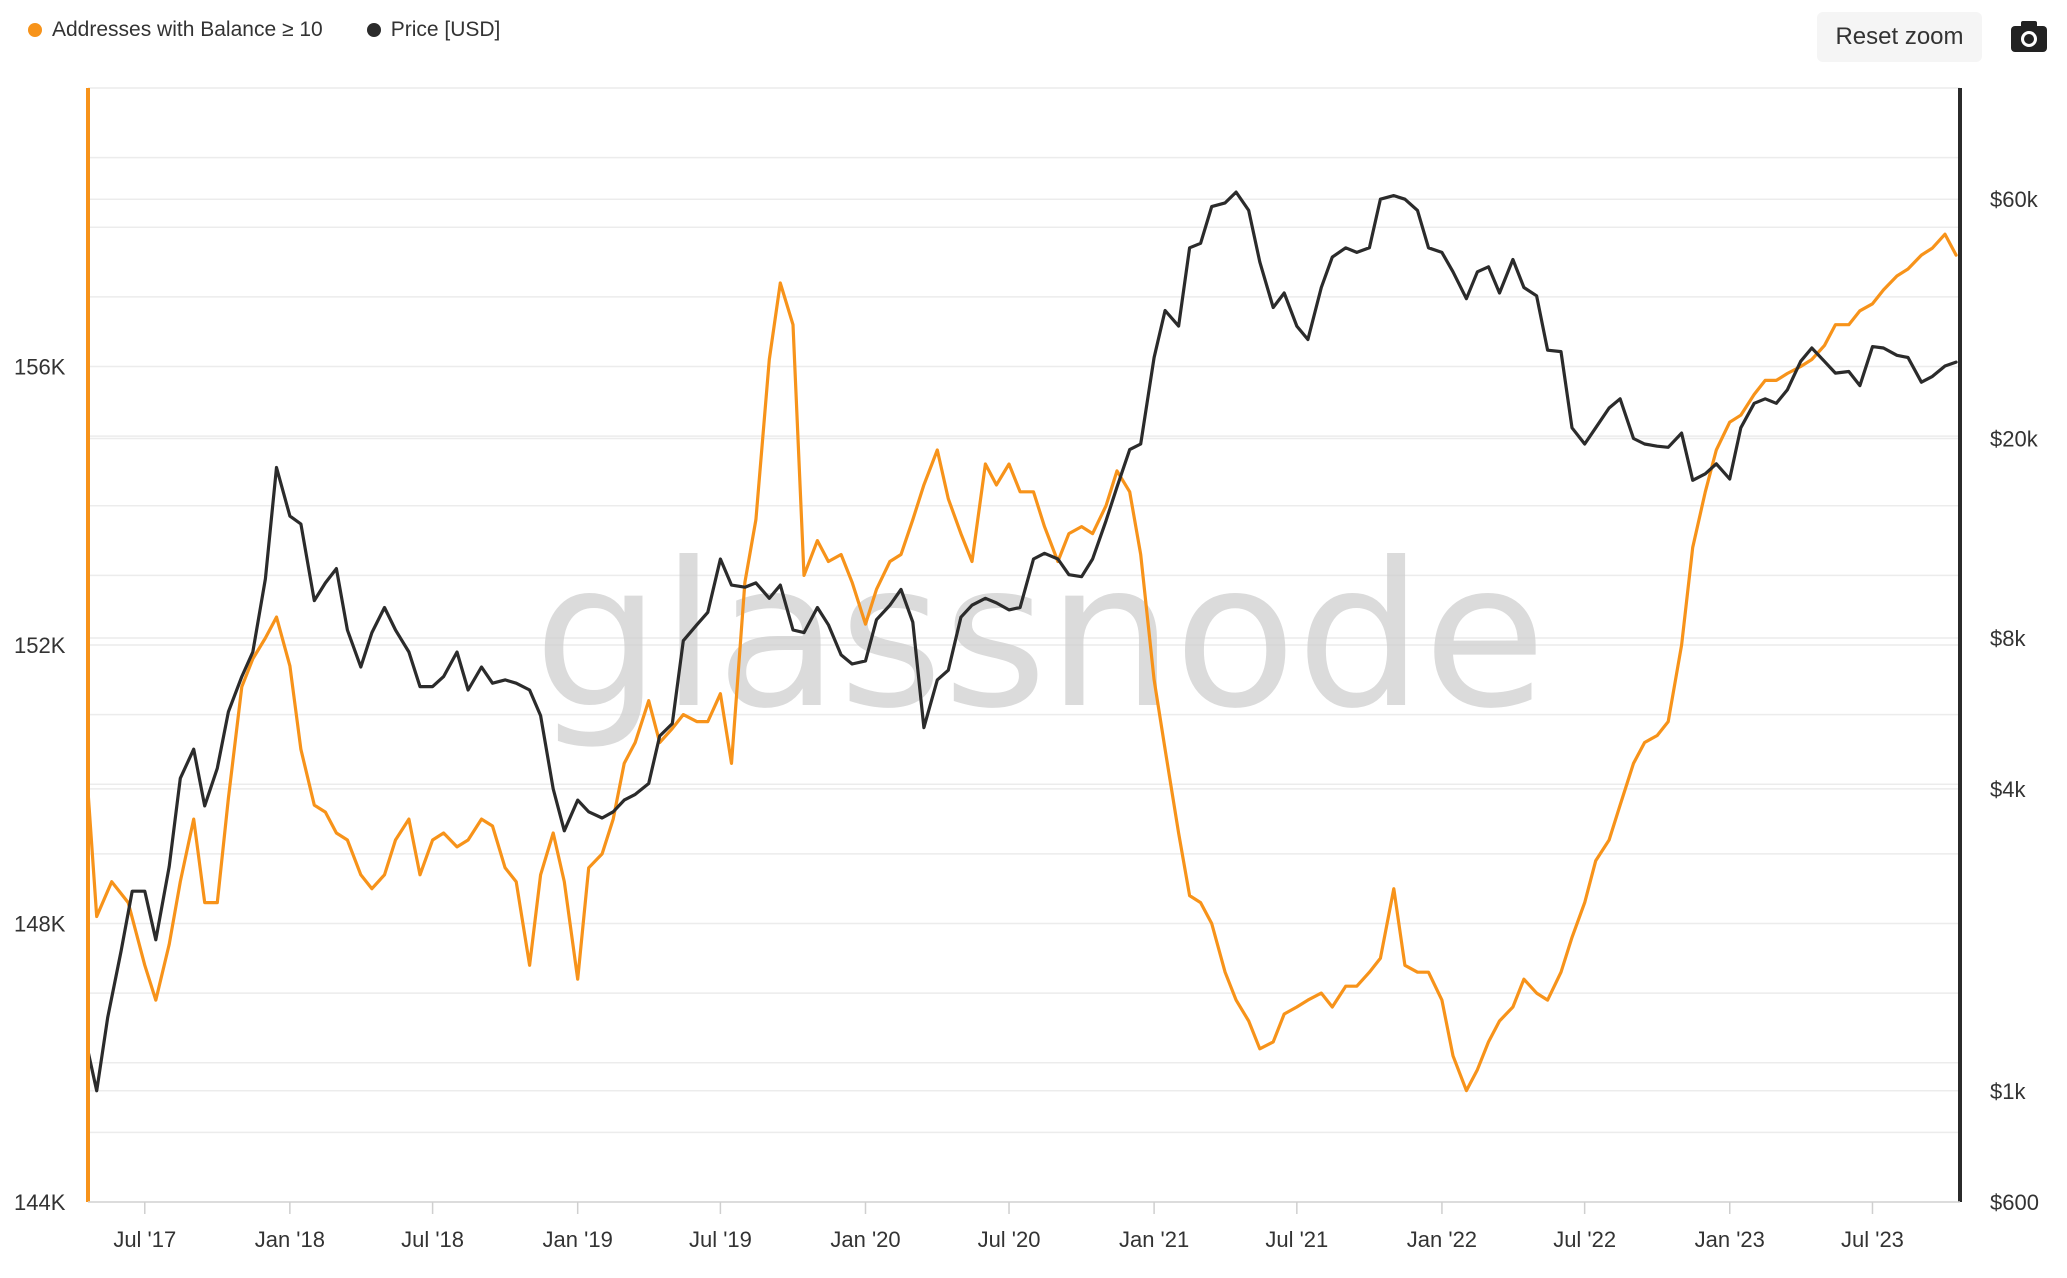 Image resolution: width=2067 pixels, height=1278 pixels. Describe the element at coordinates (187, 29) in the screenshot. I see `legend-label-addresses: Addresses with Balance ≥ 10` at that location.